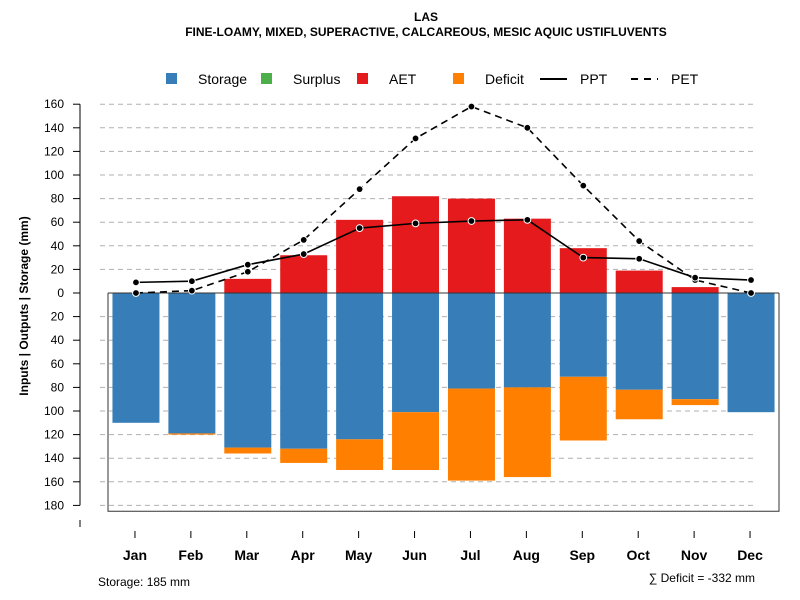 The height and width of the screenshot is (600, 800). What do you see at coordinates (360, 256) in the screenshot?
I see `aet-bar-may` at bounding box center [360, 256].